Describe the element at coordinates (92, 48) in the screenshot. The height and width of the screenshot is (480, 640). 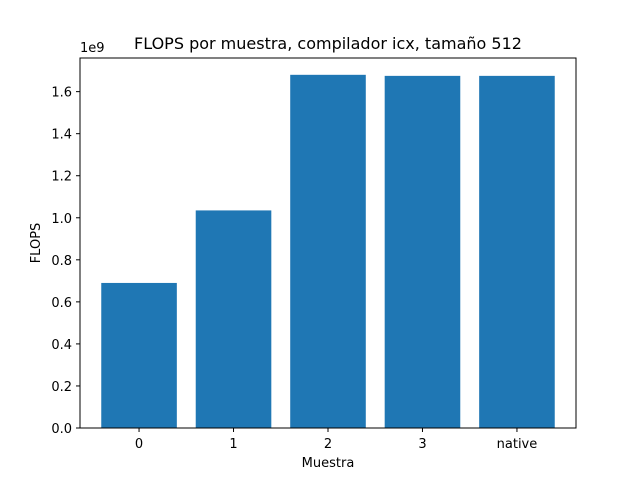
I see `y-offset-label: 1e9` at that location.